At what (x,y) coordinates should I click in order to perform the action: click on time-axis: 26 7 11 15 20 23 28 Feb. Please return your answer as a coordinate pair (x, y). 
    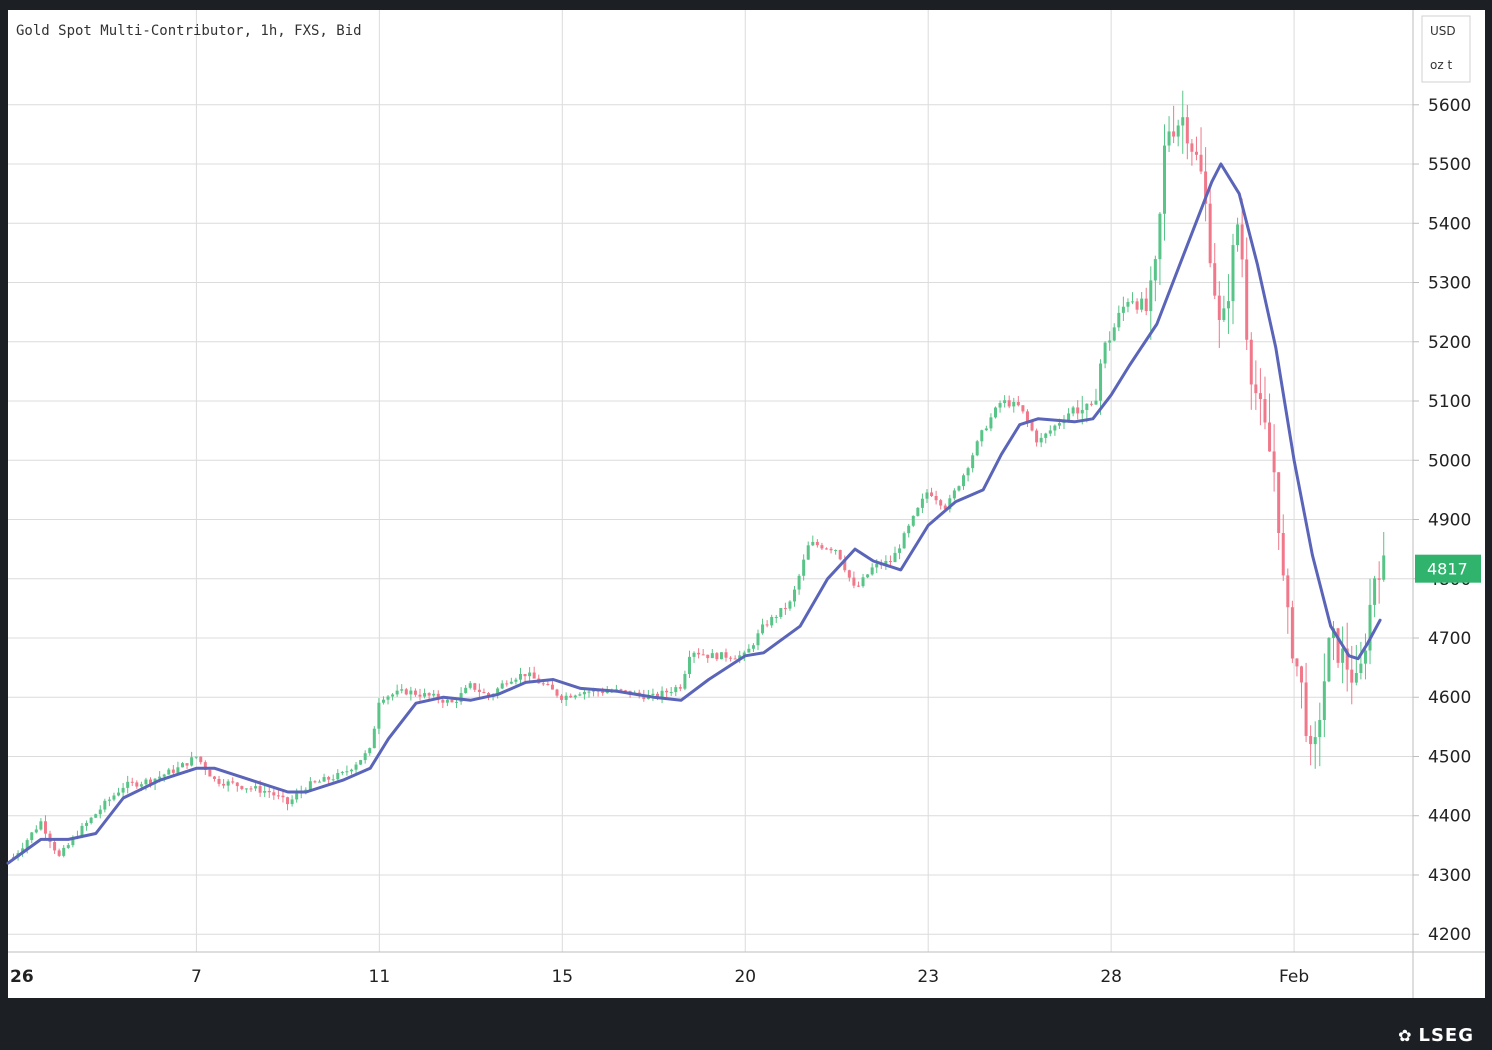
    Looking at the image, I should click on (659, 977).